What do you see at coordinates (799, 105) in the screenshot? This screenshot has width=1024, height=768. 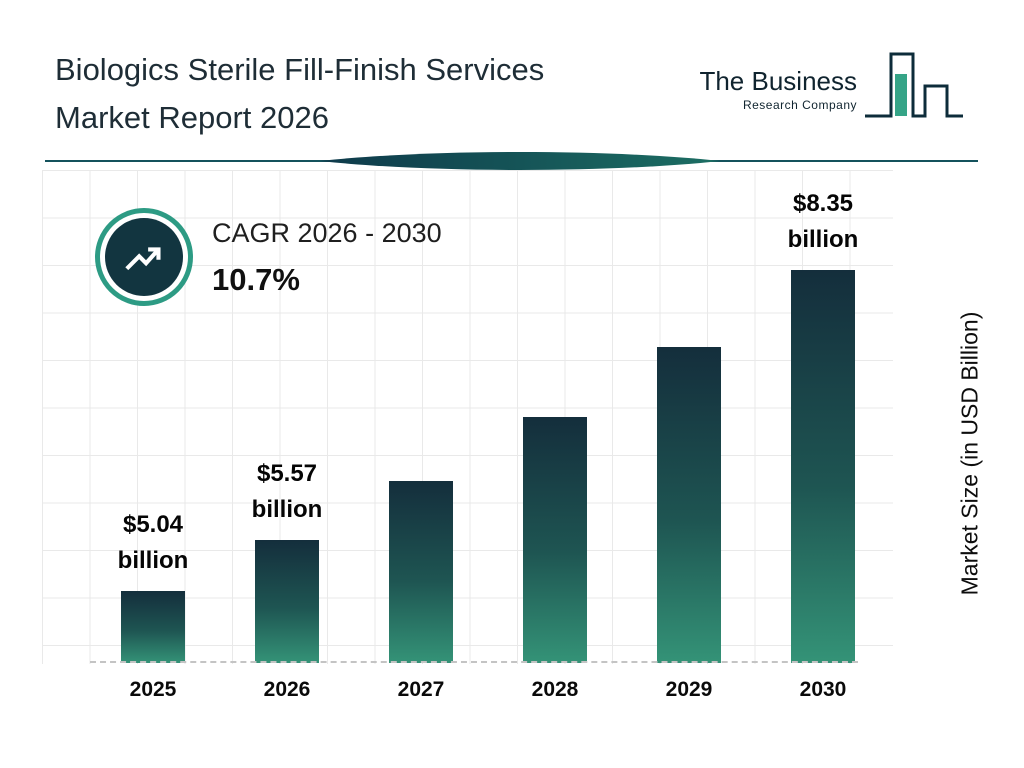 I see `logo-subname: Research Company` at bounding box center [799, 105].